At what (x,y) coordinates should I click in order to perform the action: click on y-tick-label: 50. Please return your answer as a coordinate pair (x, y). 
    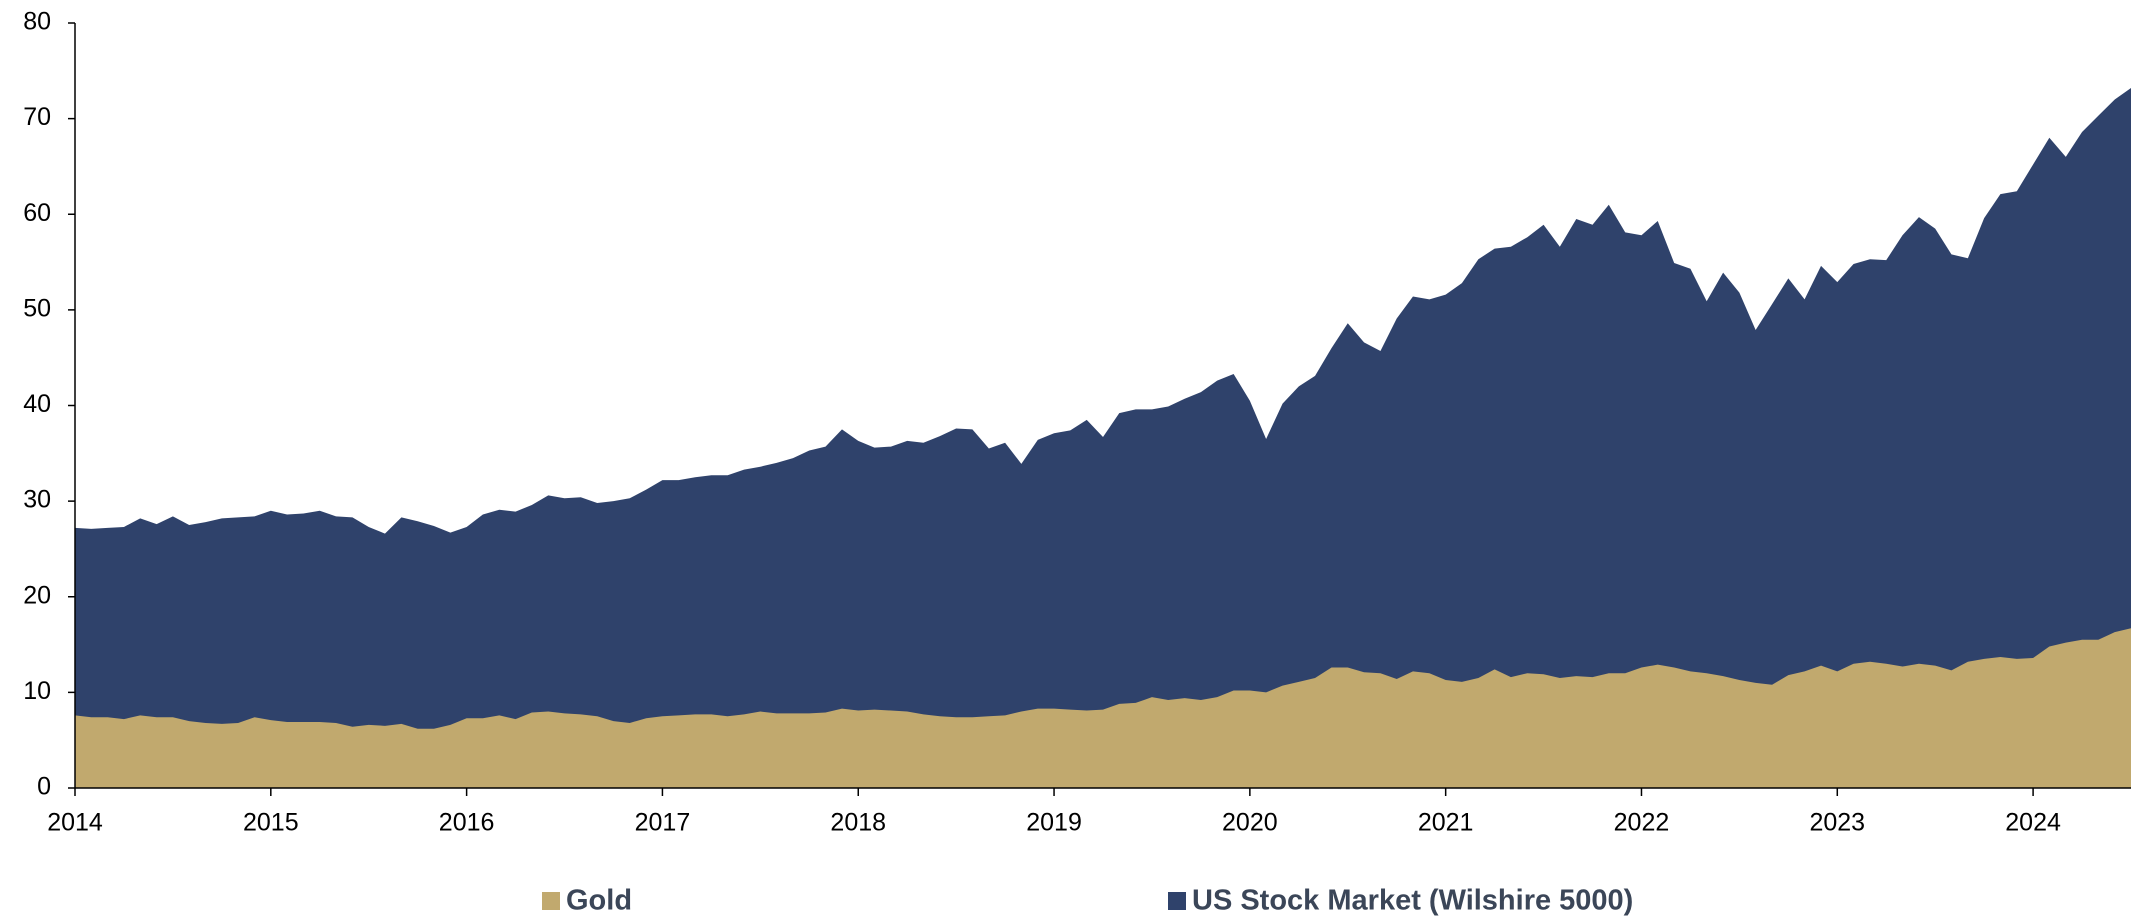
    Looking at the image, I should click on (37, 308).